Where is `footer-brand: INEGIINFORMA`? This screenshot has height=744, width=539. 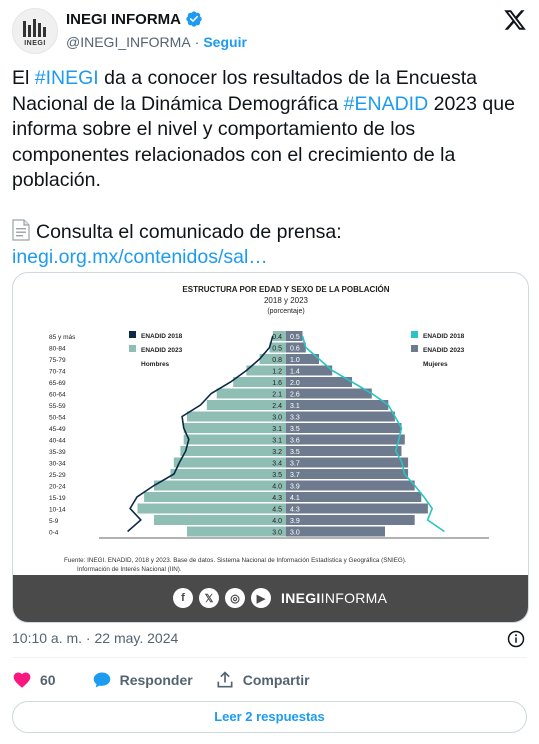 footer-brand: INEGIINFORMA is located at coordinates (334, 598).